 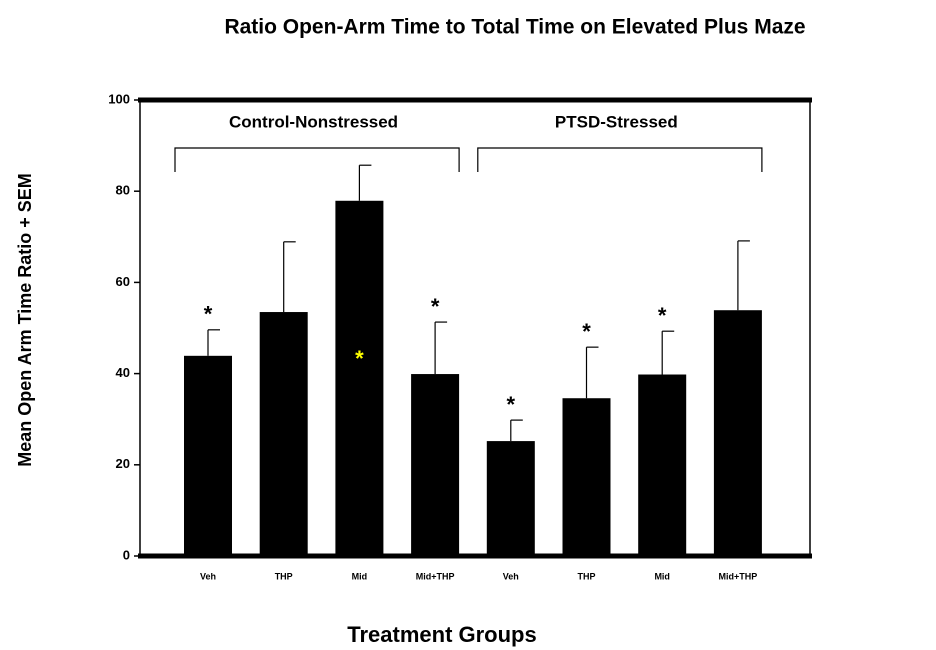 I want to click on y-tick-label: 40, so click(x=123, y=372).